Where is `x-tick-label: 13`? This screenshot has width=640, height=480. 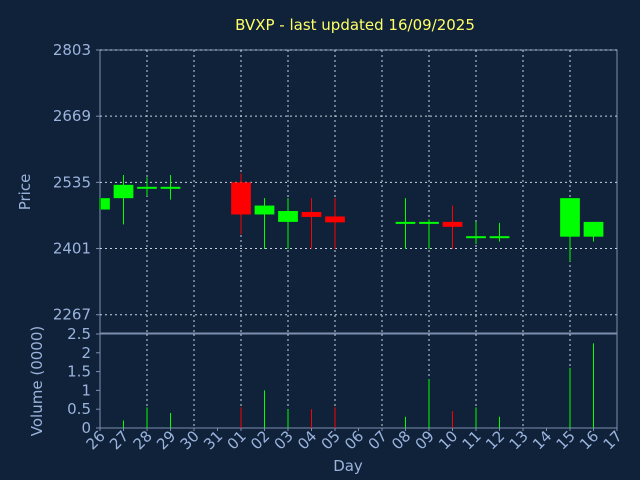 x-tick-label: 13 is located at coordinates (519, 440).